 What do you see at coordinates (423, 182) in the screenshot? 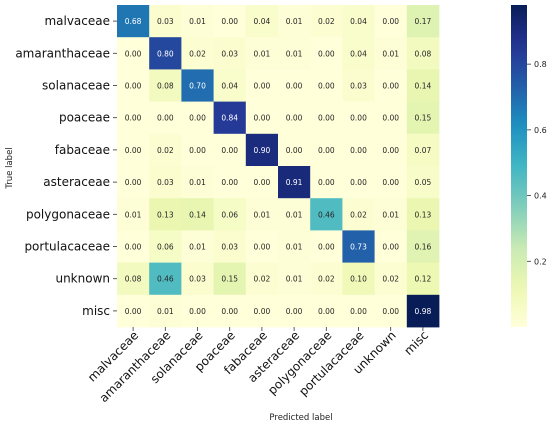
I see `cell-value-label: 0.05` at bounding box center [423, 182].